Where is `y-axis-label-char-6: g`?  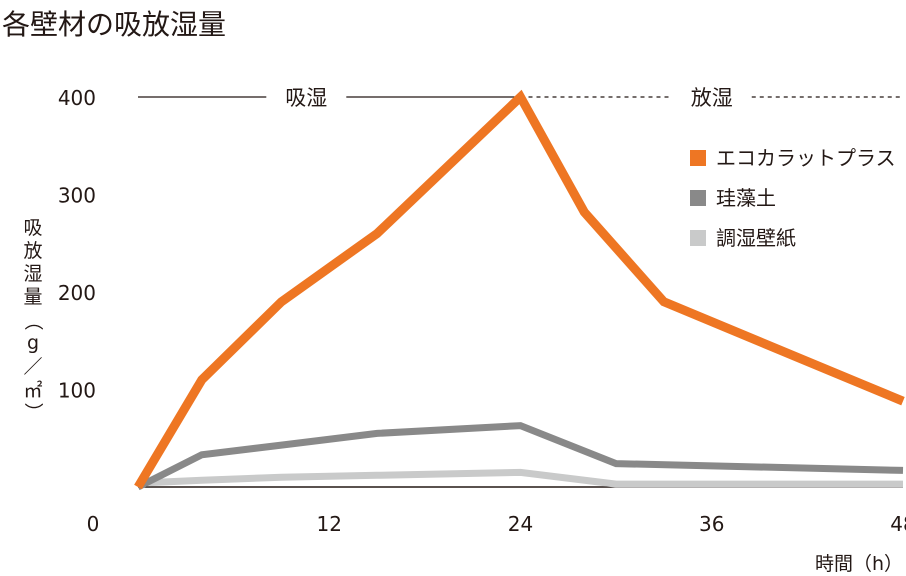
y-axis-label-char-6: g is located at coordinates (33, 343).